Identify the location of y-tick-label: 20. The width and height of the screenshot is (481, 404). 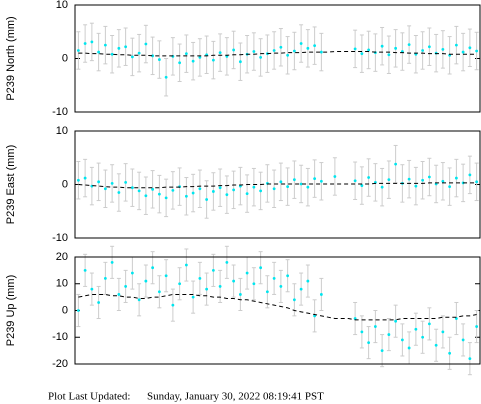
(62, 257).